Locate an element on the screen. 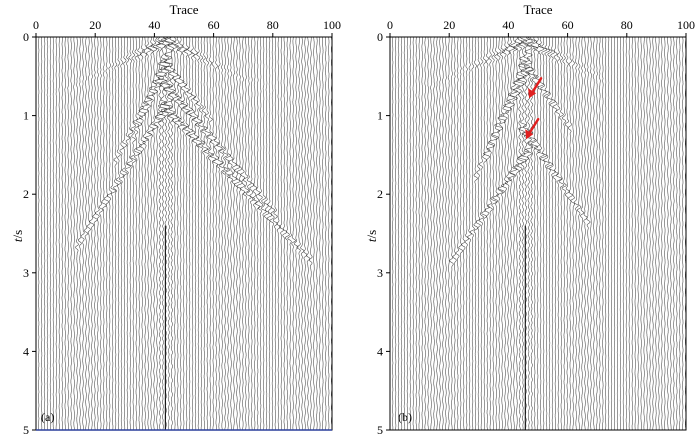 The height and width of the screenshot is (438, 700). panel-a-xtick-label-100: 100 is located at coordinates (332, 25).